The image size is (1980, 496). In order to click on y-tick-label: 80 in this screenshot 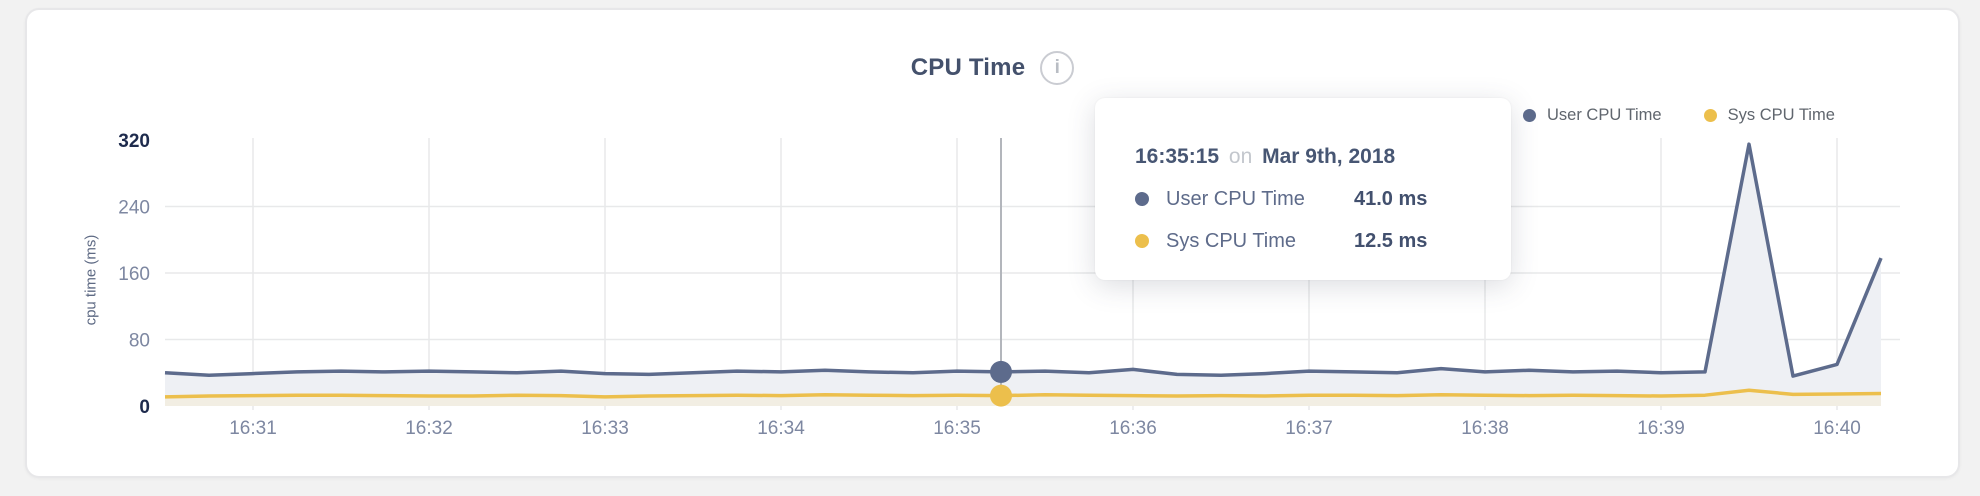, I will do `click(139, 341)`.